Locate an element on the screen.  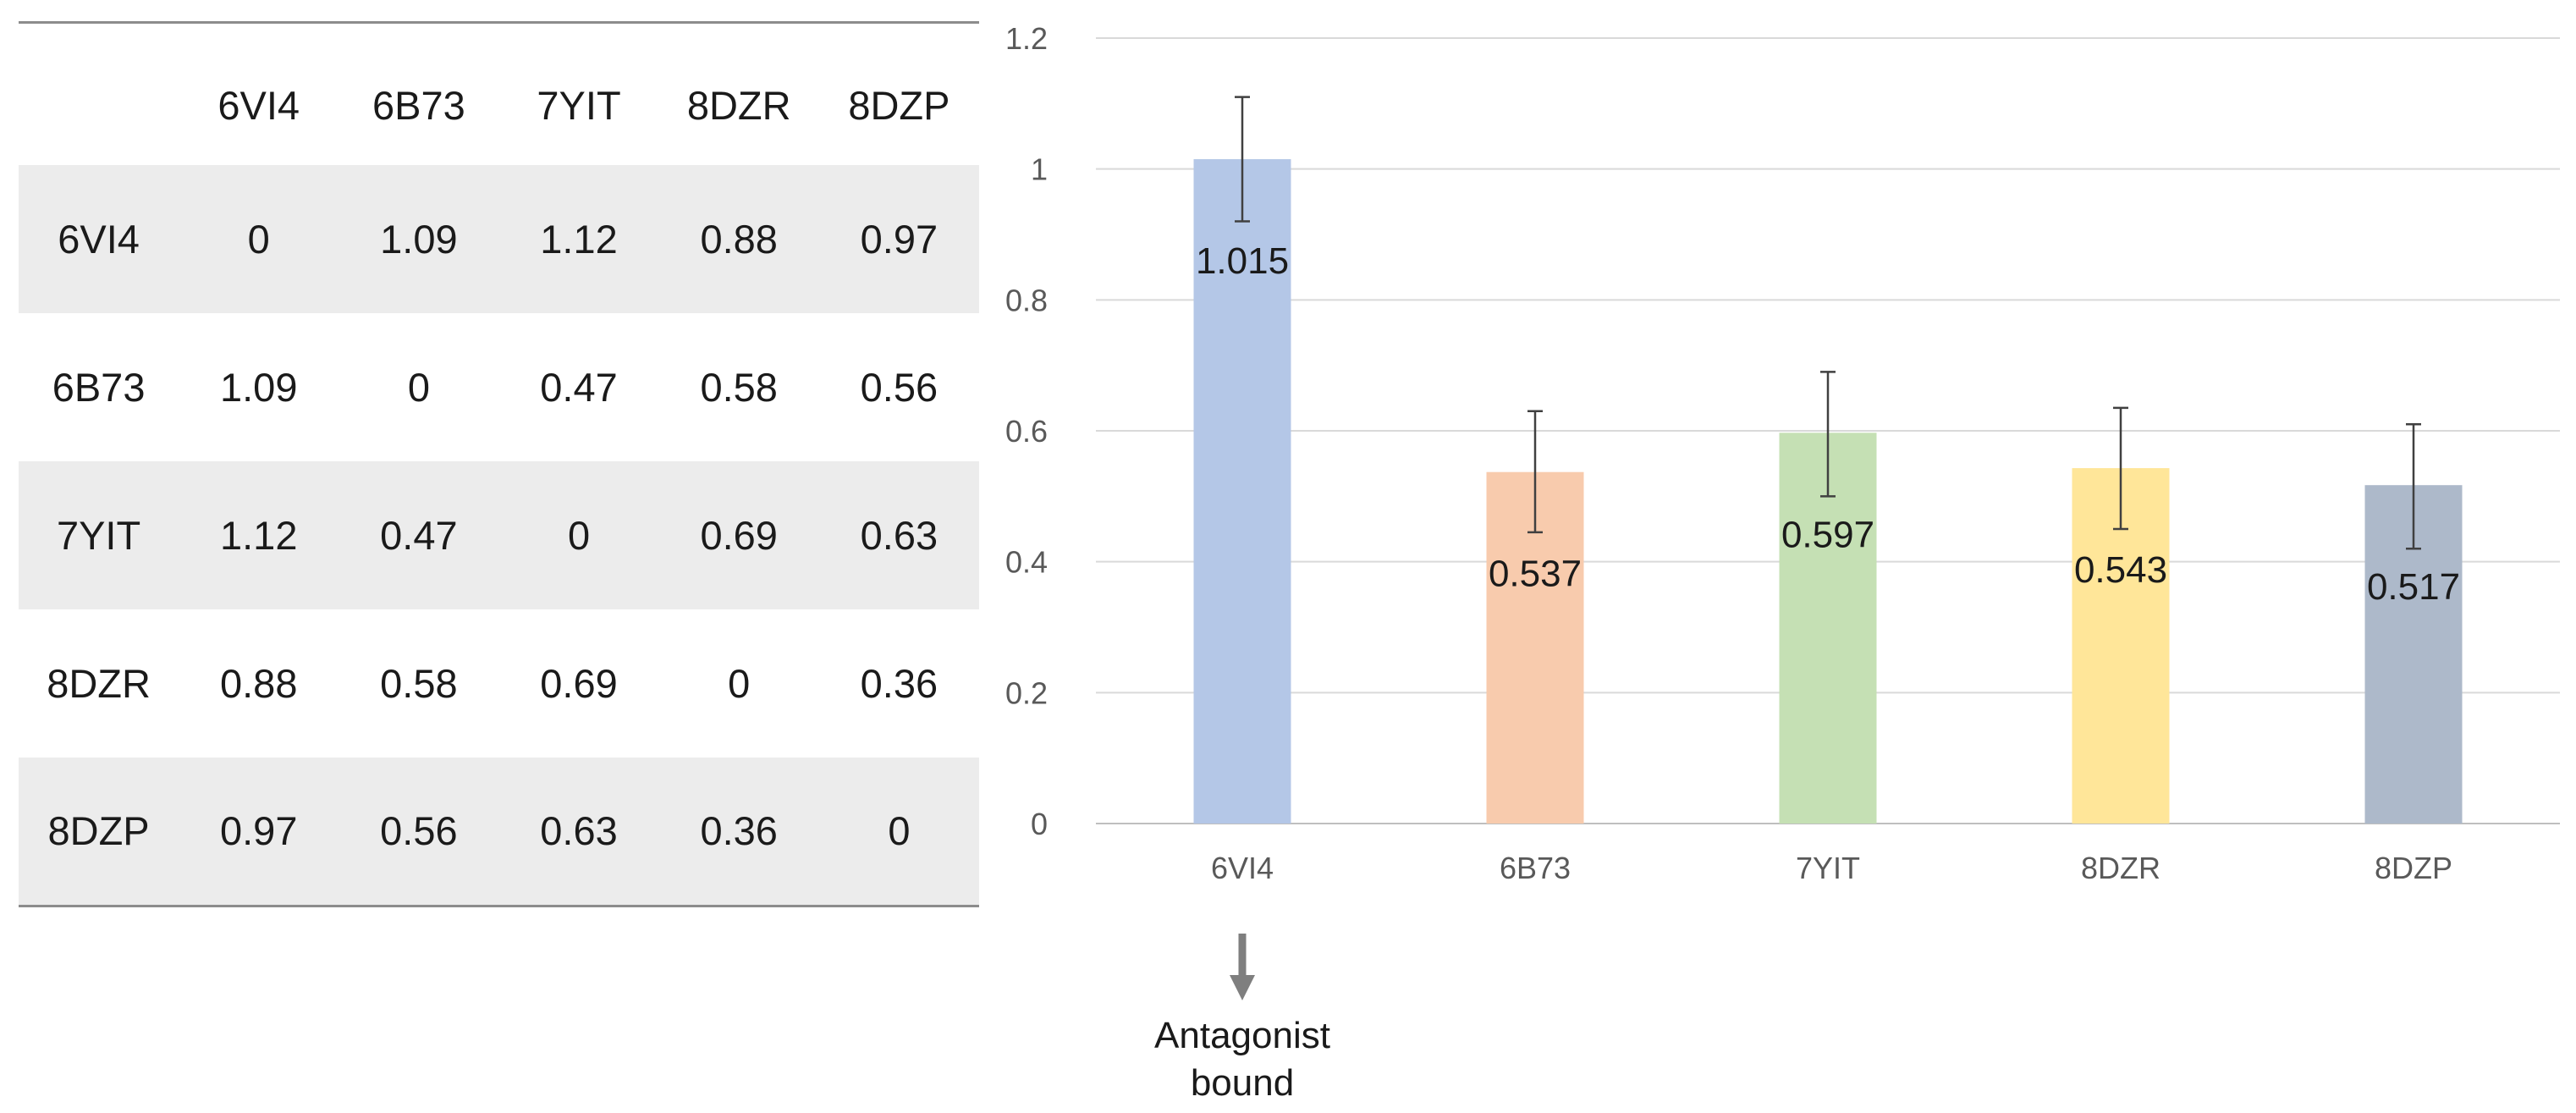
table-row: 6VI4 0 1.09 1.12 0.88 0.97 is located at coordinates (499, 239).